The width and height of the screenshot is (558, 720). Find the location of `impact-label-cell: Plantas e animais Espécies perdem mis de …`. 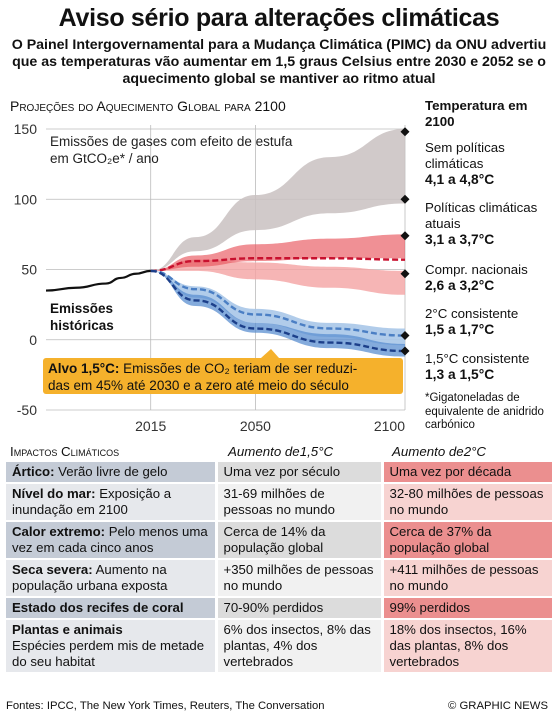

impact-label-cell: Plantas e animais Espécies perdem mis de … is located at coordinates (111, 646).